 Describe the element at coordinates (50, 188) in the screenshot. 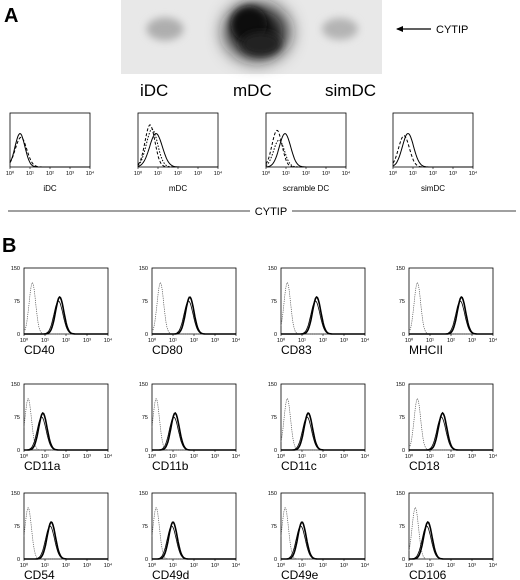

I see `histogram-label: iDC` at that location.